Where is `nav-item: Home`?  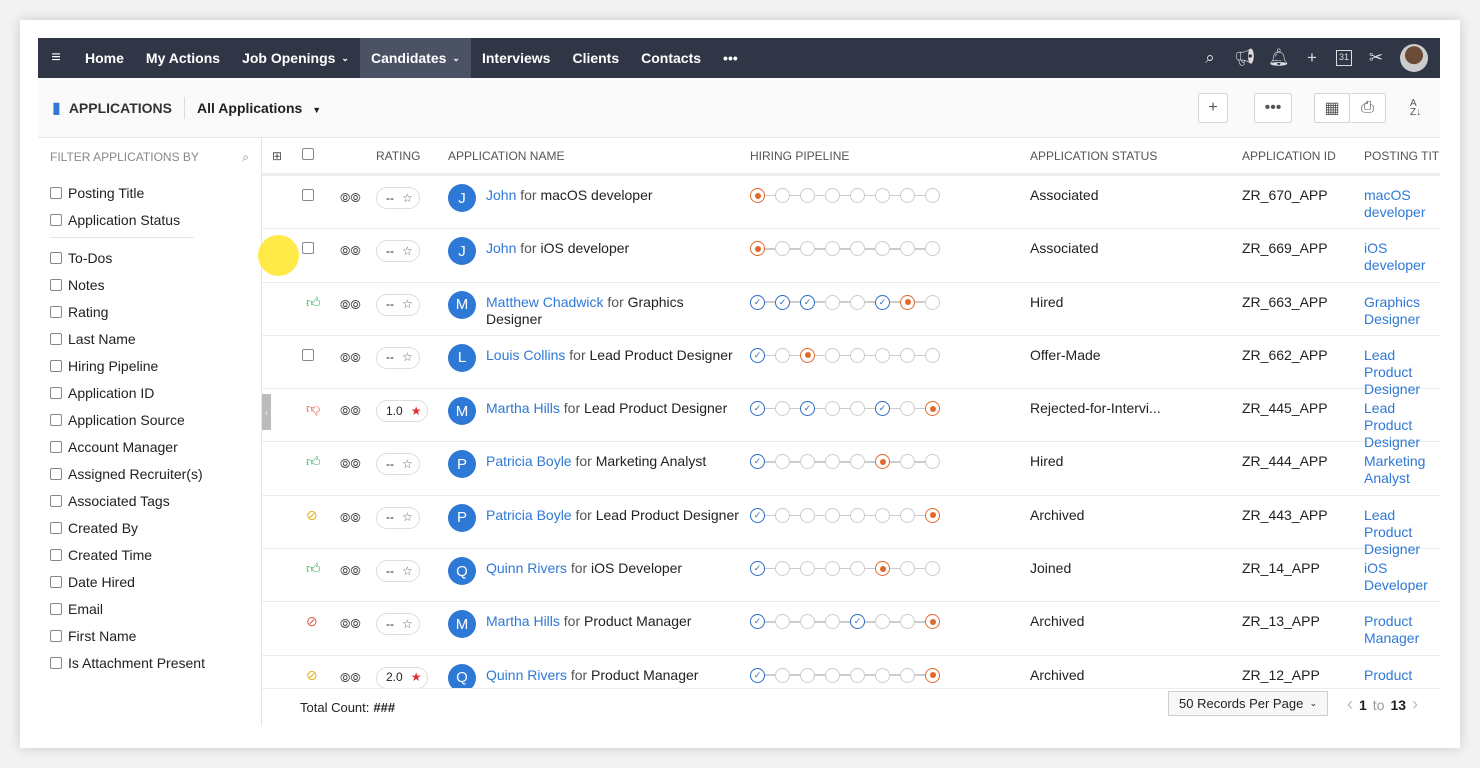
nav-item: Home is located at coordinates (104, 58).